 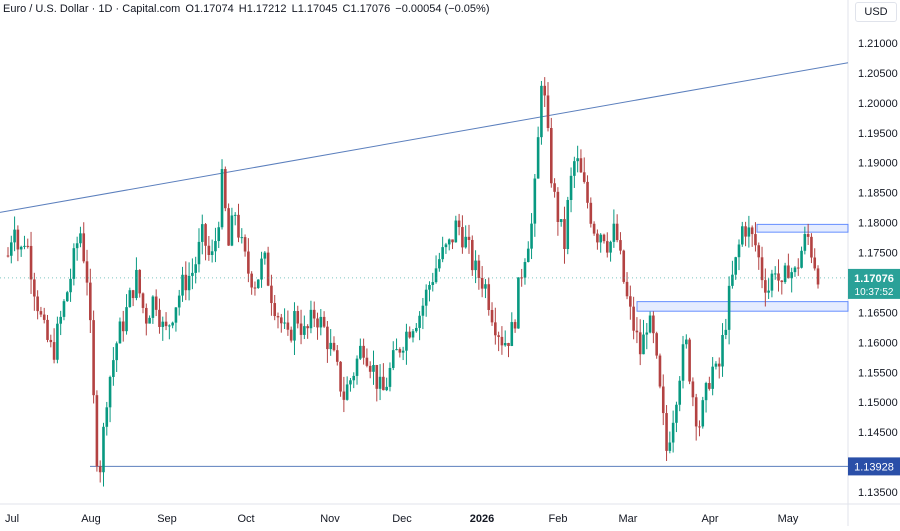 I want to click on price-tick-label: 1.15000, so click(x=878, y=403).